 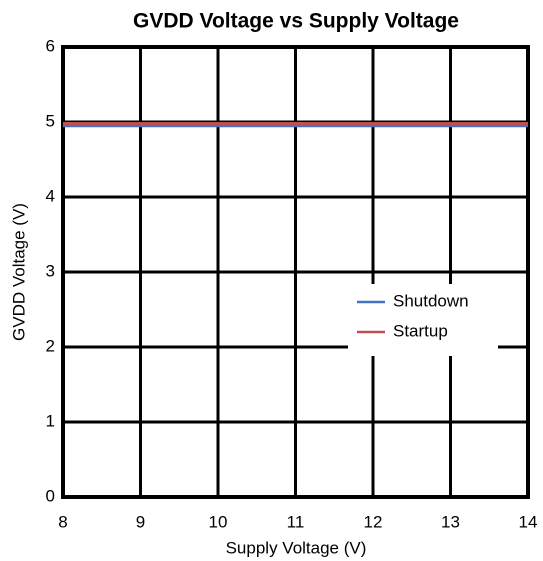 I want to click on y-tick-label: 5, so click(x=50, y=120).